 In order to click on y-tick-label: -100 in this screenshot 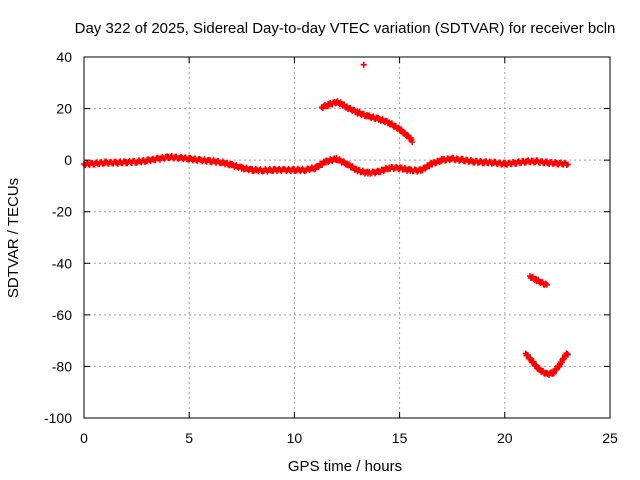, I will do `click(58, 418)`.